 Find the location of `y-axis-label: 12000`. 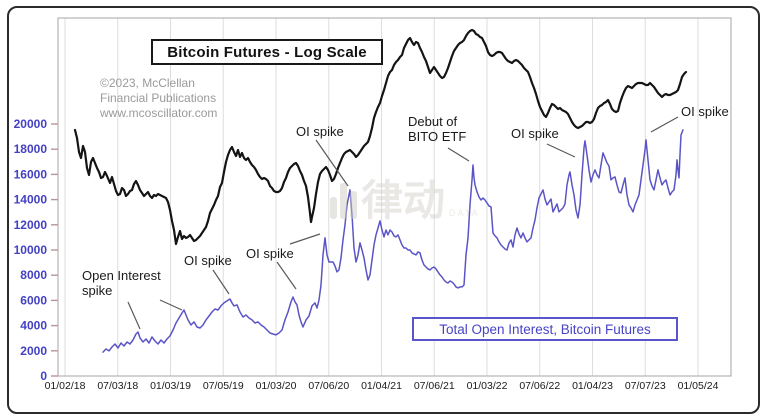

y-axis-label: 12000 is located at coordinates (31, 225).